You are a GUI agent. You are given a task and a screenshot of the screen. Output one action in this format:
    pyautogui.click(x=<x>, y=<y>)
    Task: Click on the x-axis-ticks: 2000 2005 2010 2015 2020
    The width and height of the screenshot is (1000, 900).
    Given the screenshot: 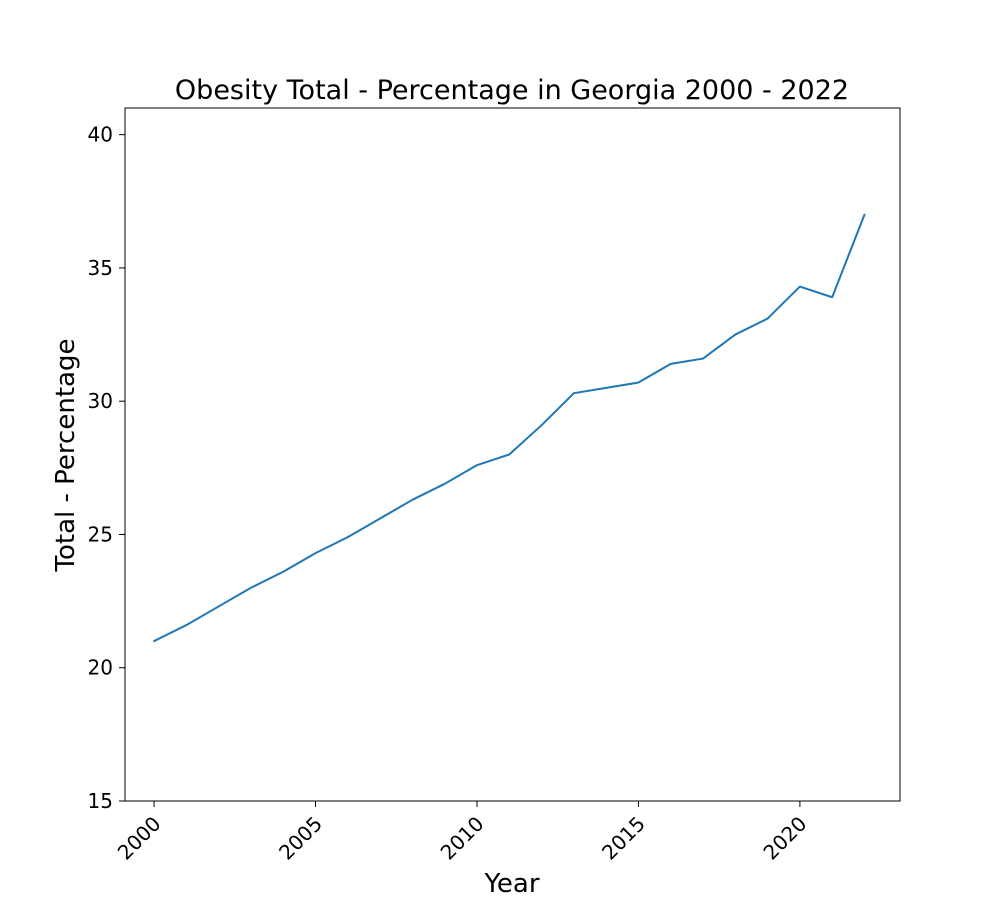 What is the action you would take?
    pyautogui.click(x=462, y=833)
    